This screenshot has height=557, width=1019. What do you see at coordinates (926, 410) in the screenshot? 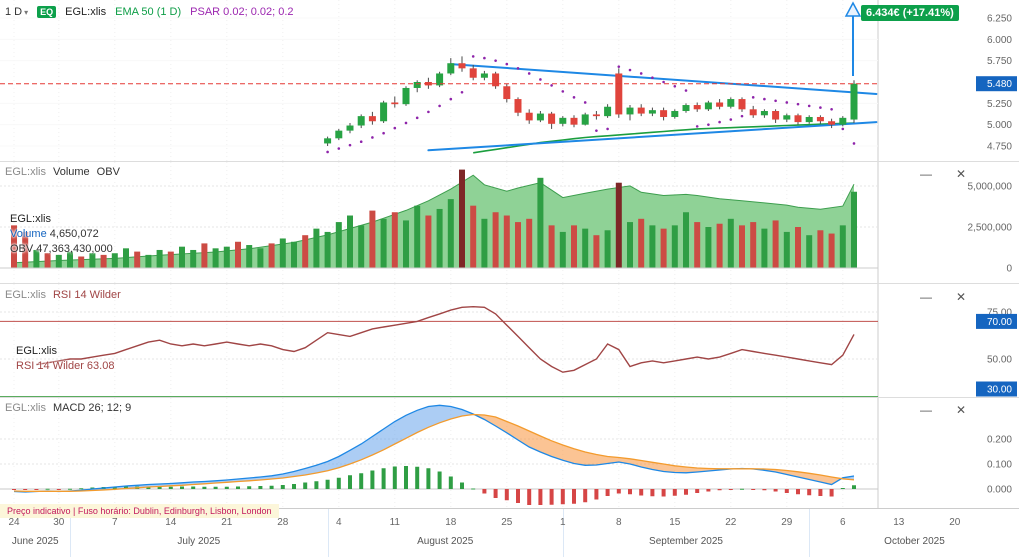
I see `minimize-macd-panel-button: —` at bounding box center [926, 410].